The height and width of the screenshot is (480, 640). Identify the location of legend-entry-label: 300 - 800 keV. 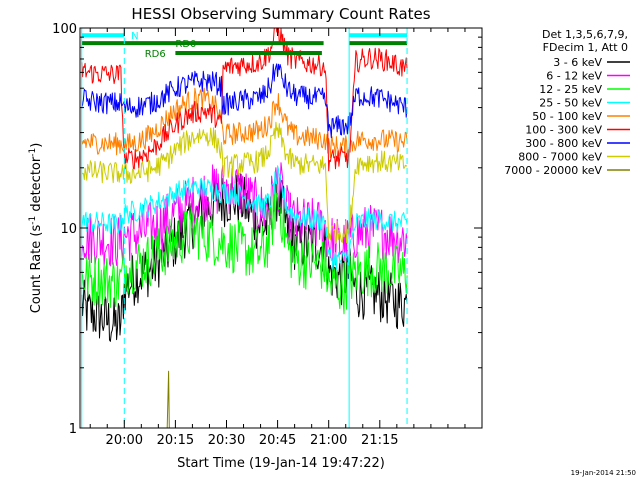
(563, 143).